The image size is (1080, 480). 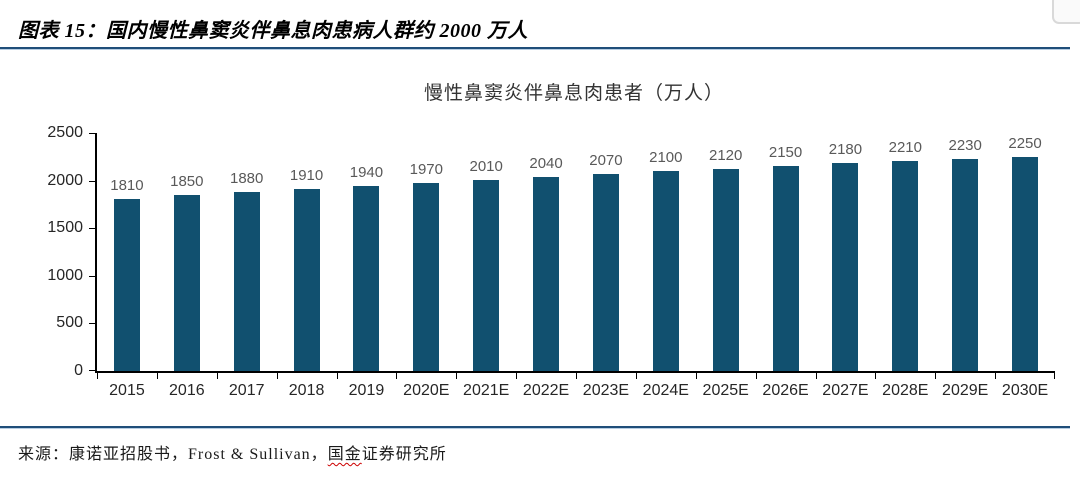 What do you see at coordinates (65, 180) in the screenshot?
I see `y-axis-label-2000: 2000` at bounding box center [65, 180].